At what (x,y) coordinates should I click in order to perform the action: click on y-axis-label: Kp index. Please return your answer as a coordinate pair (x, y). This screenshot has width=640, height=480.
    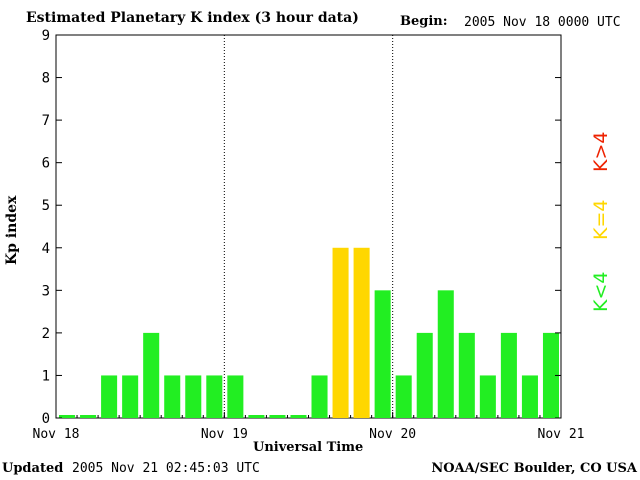
    Looking at the image, I should click on (12, 230).